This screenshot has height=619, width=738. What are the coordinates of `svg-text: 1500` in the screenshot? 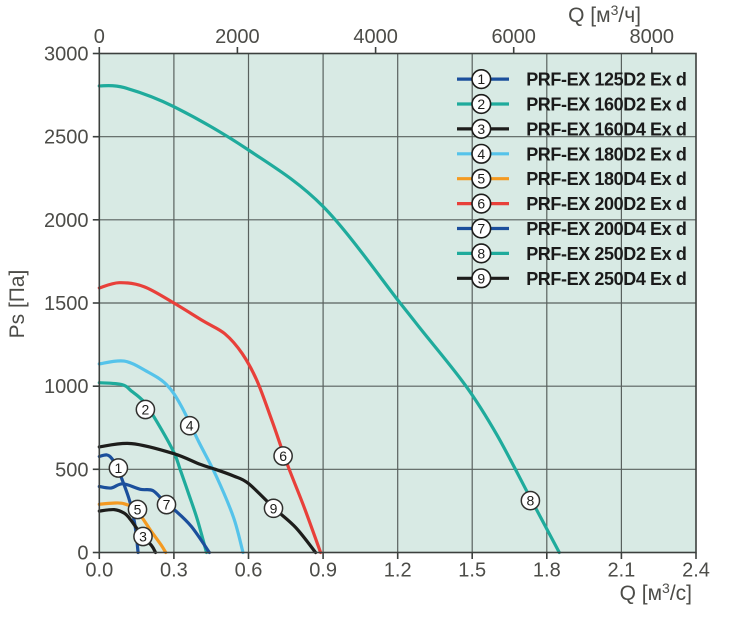 It's located at (66, 304).